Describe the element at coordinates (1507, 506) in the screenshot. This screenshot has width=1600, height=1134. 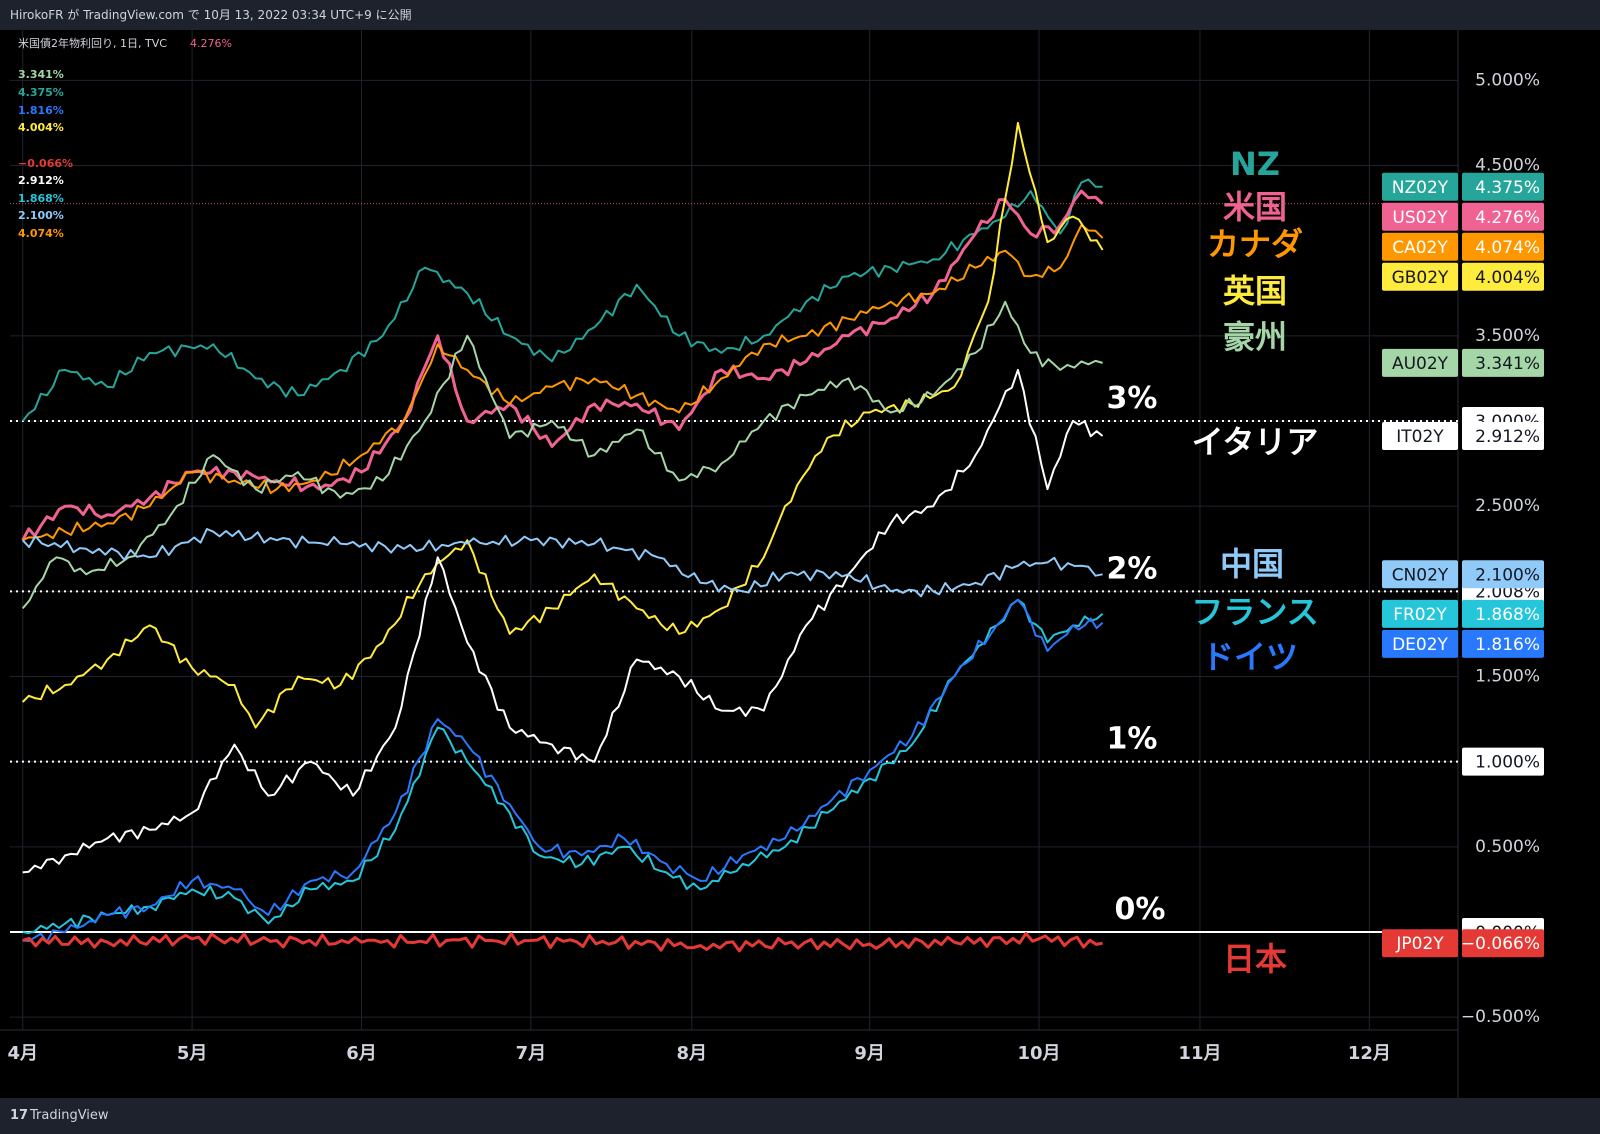
I see `y-tick-label: 2.500%` at that location.